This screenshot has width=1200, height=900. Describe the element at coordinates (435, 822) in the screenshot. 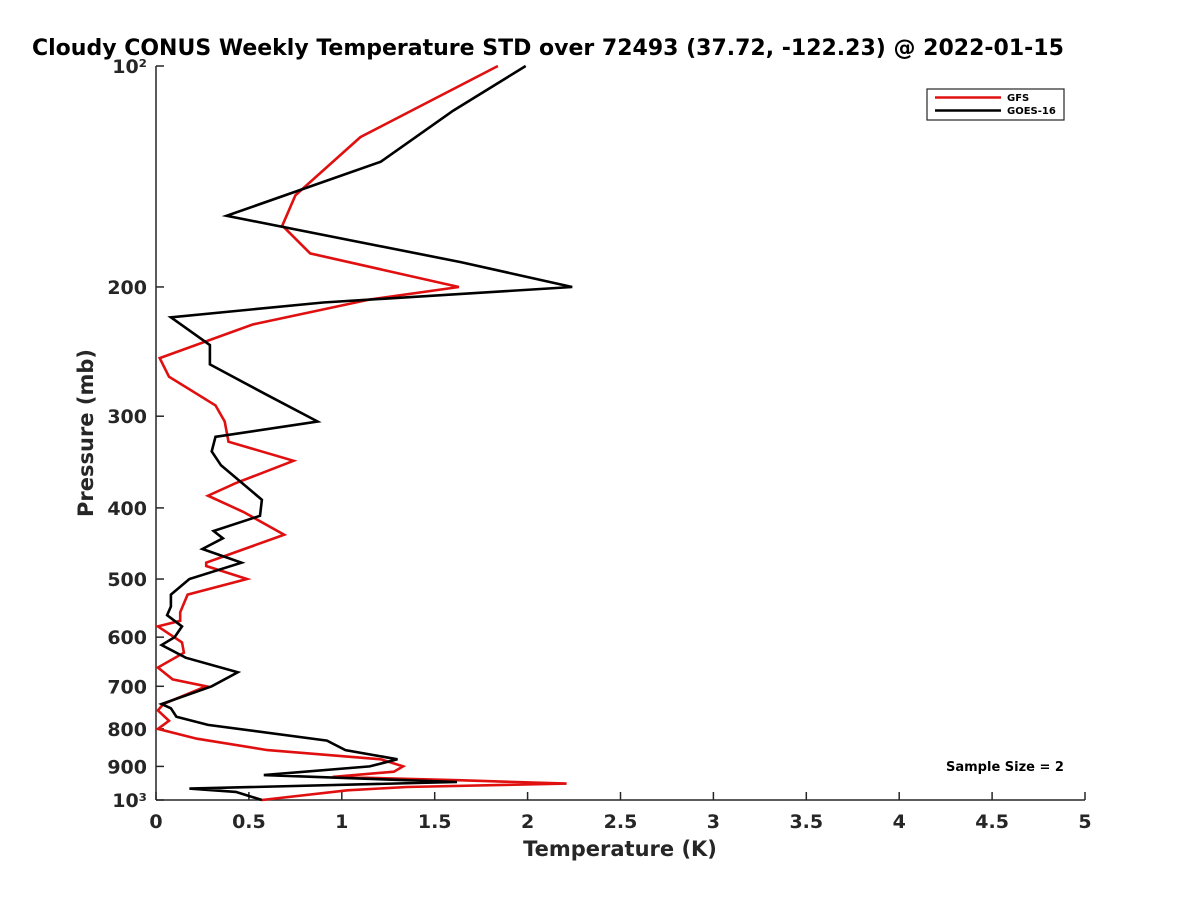

I see `x-tick-label: 1.5` at that location.